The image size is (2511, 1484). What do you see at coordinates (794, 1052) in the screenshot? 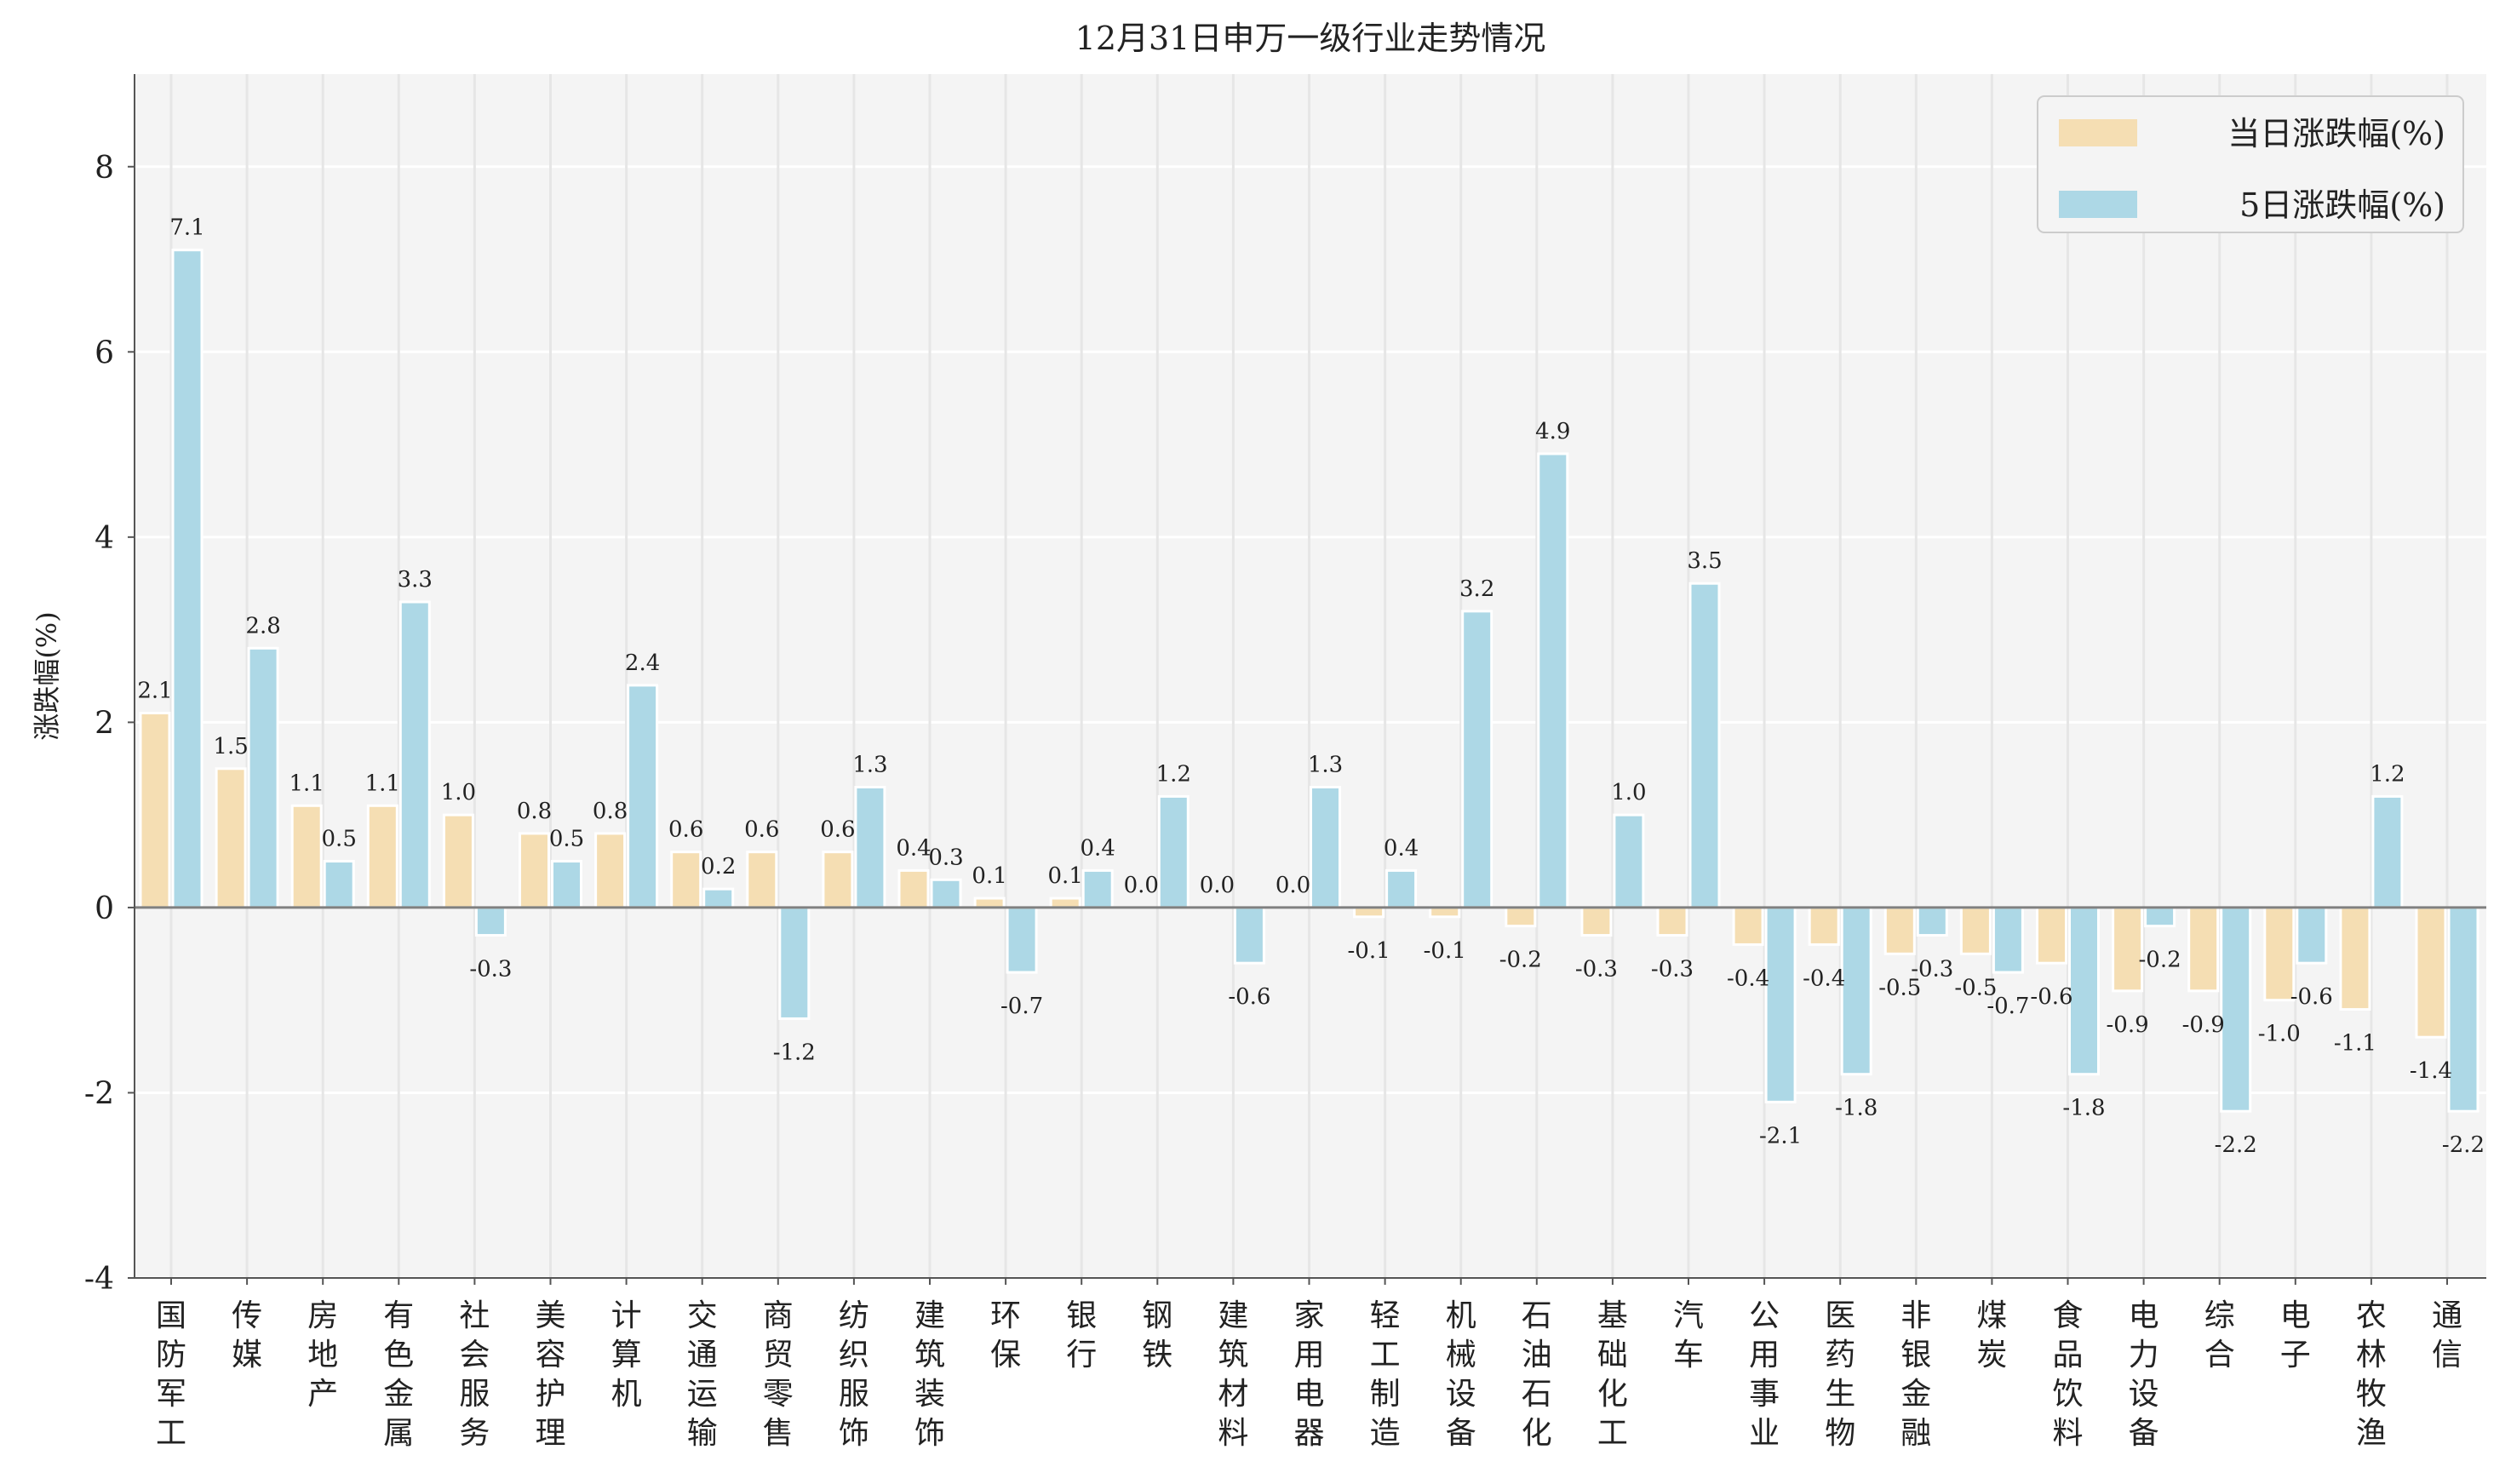
I see `data-label: -1.2` at bounding box center [794, 1052].